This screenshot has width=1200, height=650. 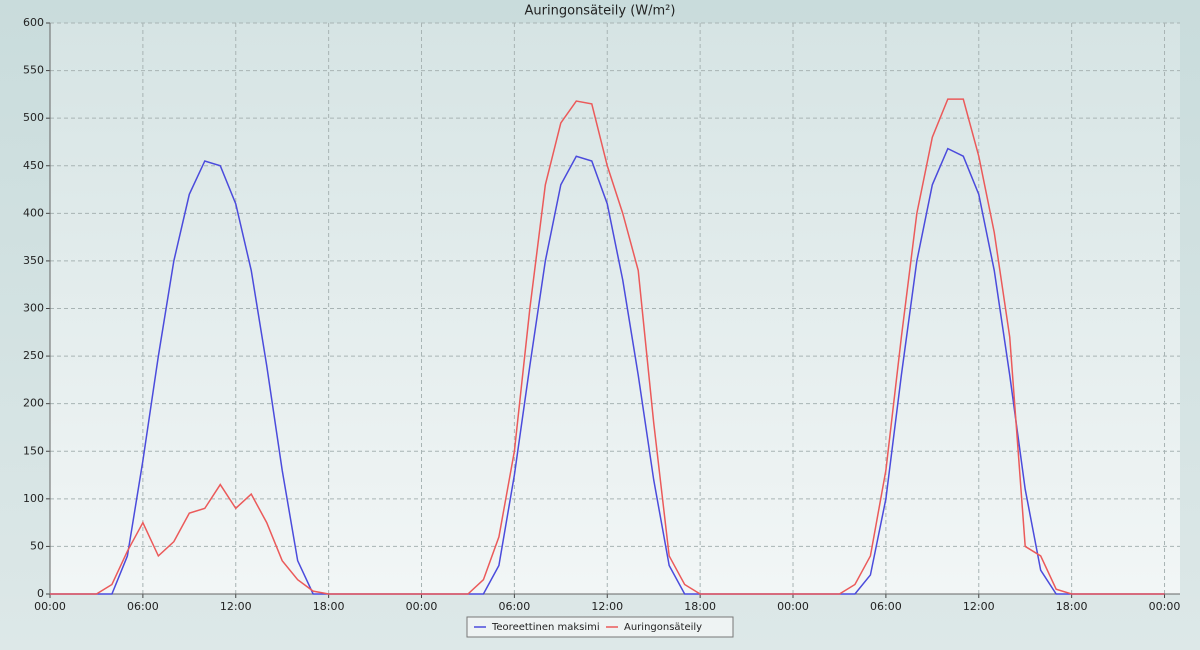 What do you see at coordinates (33, 355) in the screenshot?
I see `y-tick-label: 250` at bounding box center [33, 355].